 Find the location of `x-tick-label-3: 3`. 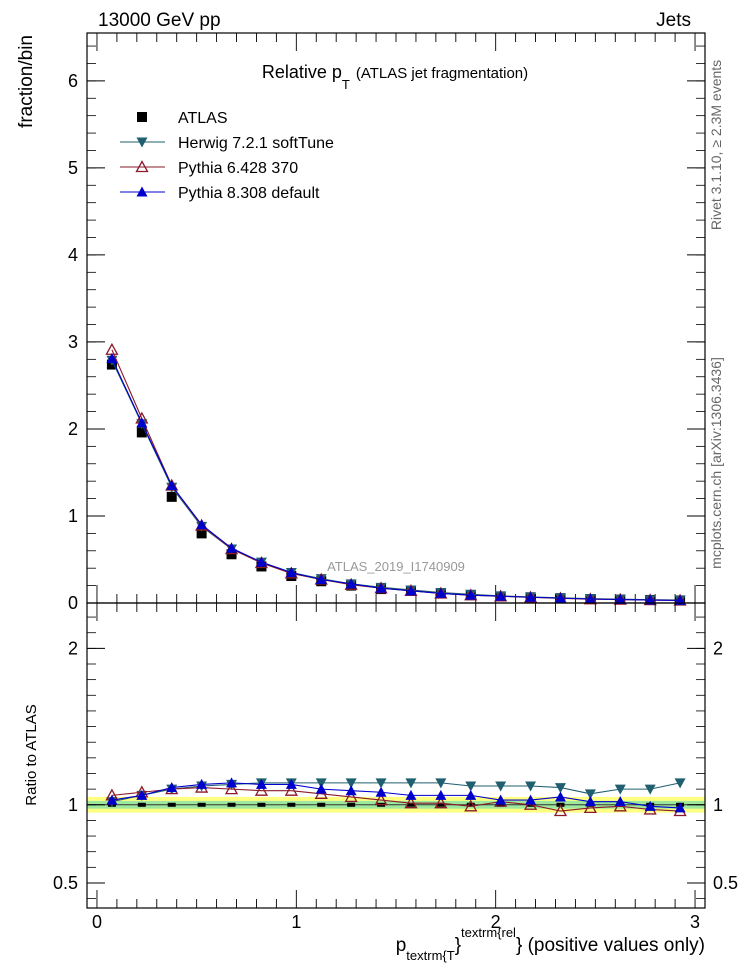

x-tick-label-3: 3 is located at coordinates (695, 922).